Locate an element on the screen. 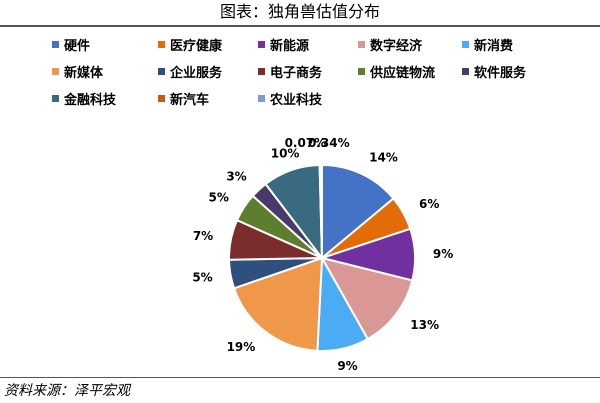 The image size is (600, 403). legend-item: 数字经济 is located at coordinates (390, 44).